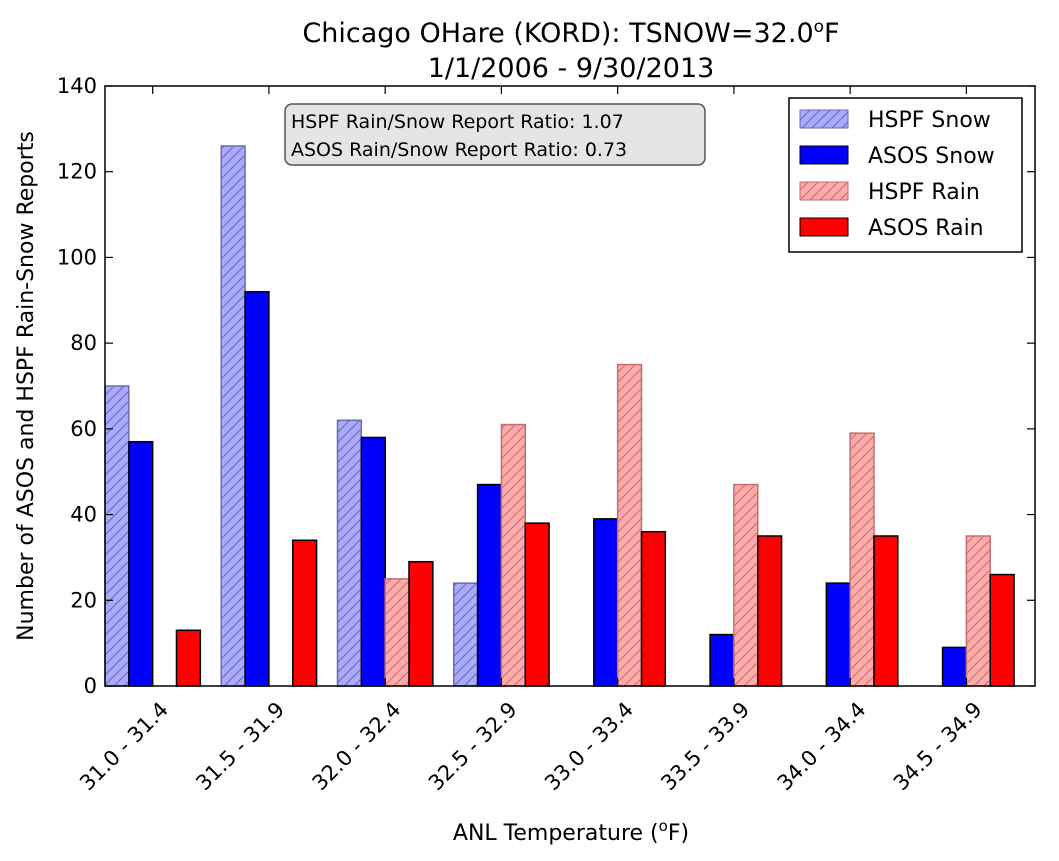  I want to click on x-axis-label: ANL Temperature (oF), so click(571, 831).